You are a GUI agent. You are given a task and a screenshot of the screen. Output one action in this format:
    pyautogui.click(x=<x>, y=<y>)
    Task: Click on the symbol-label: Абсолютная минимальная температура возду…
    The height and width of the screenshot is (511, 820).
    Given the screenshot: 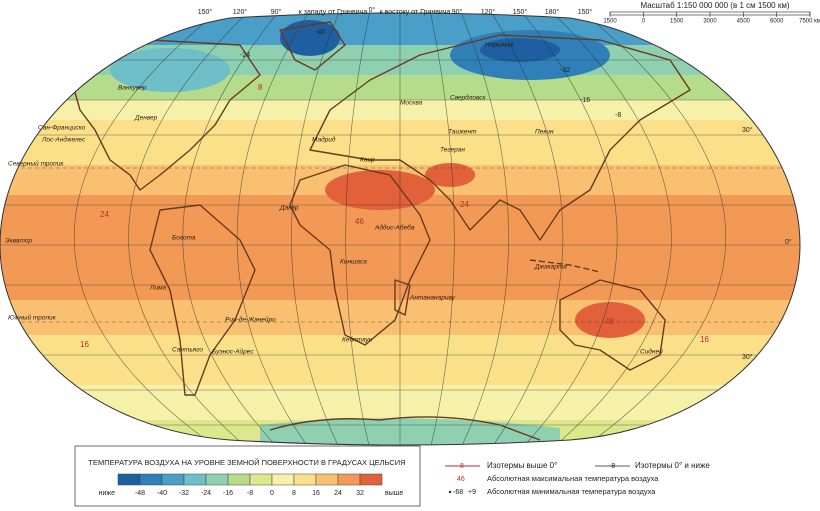 What is the action you would take?
    pyautogui.click(x=571, y=491)
    